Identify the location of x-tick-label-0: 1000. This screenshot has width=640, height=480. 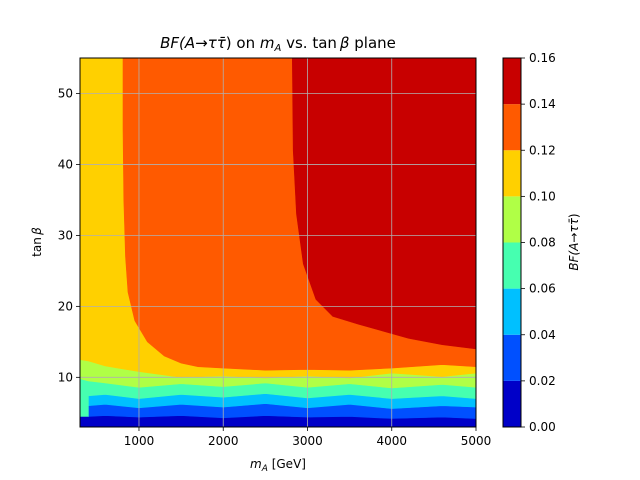
(139, 441).